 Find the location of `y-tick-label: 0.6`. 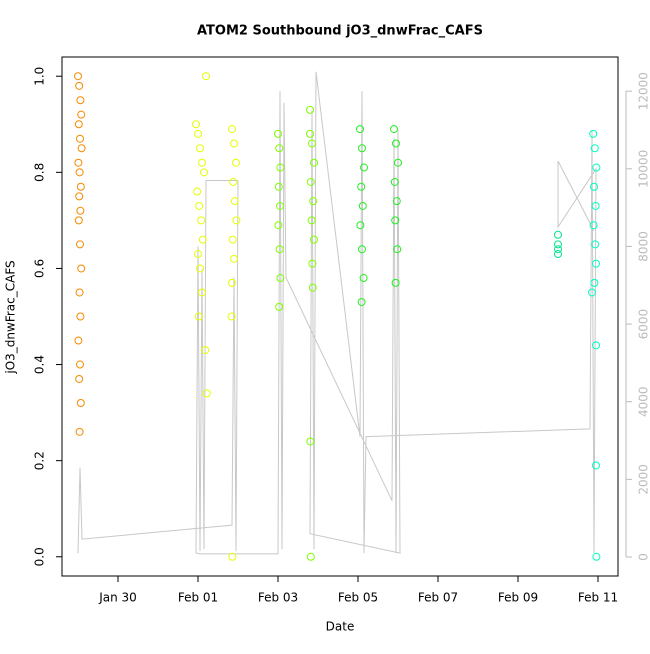

y-tick-label: 0.6 is located at coordinates (40, 268).